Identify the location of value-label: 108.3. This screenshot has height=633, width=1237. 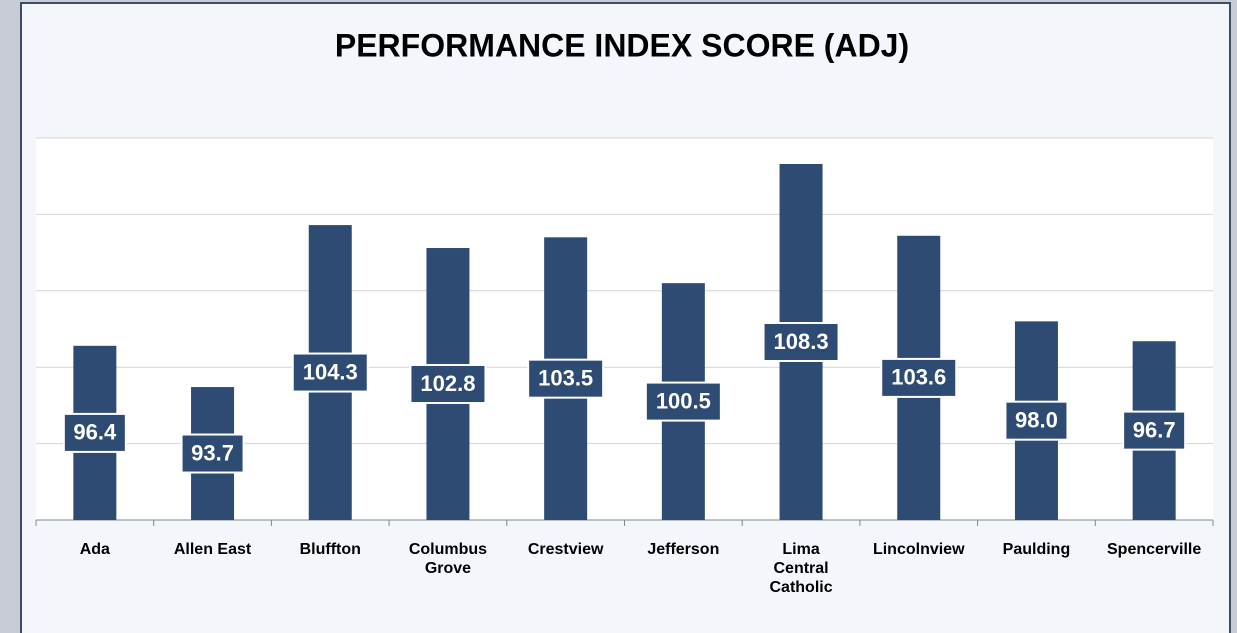
(801, 341).